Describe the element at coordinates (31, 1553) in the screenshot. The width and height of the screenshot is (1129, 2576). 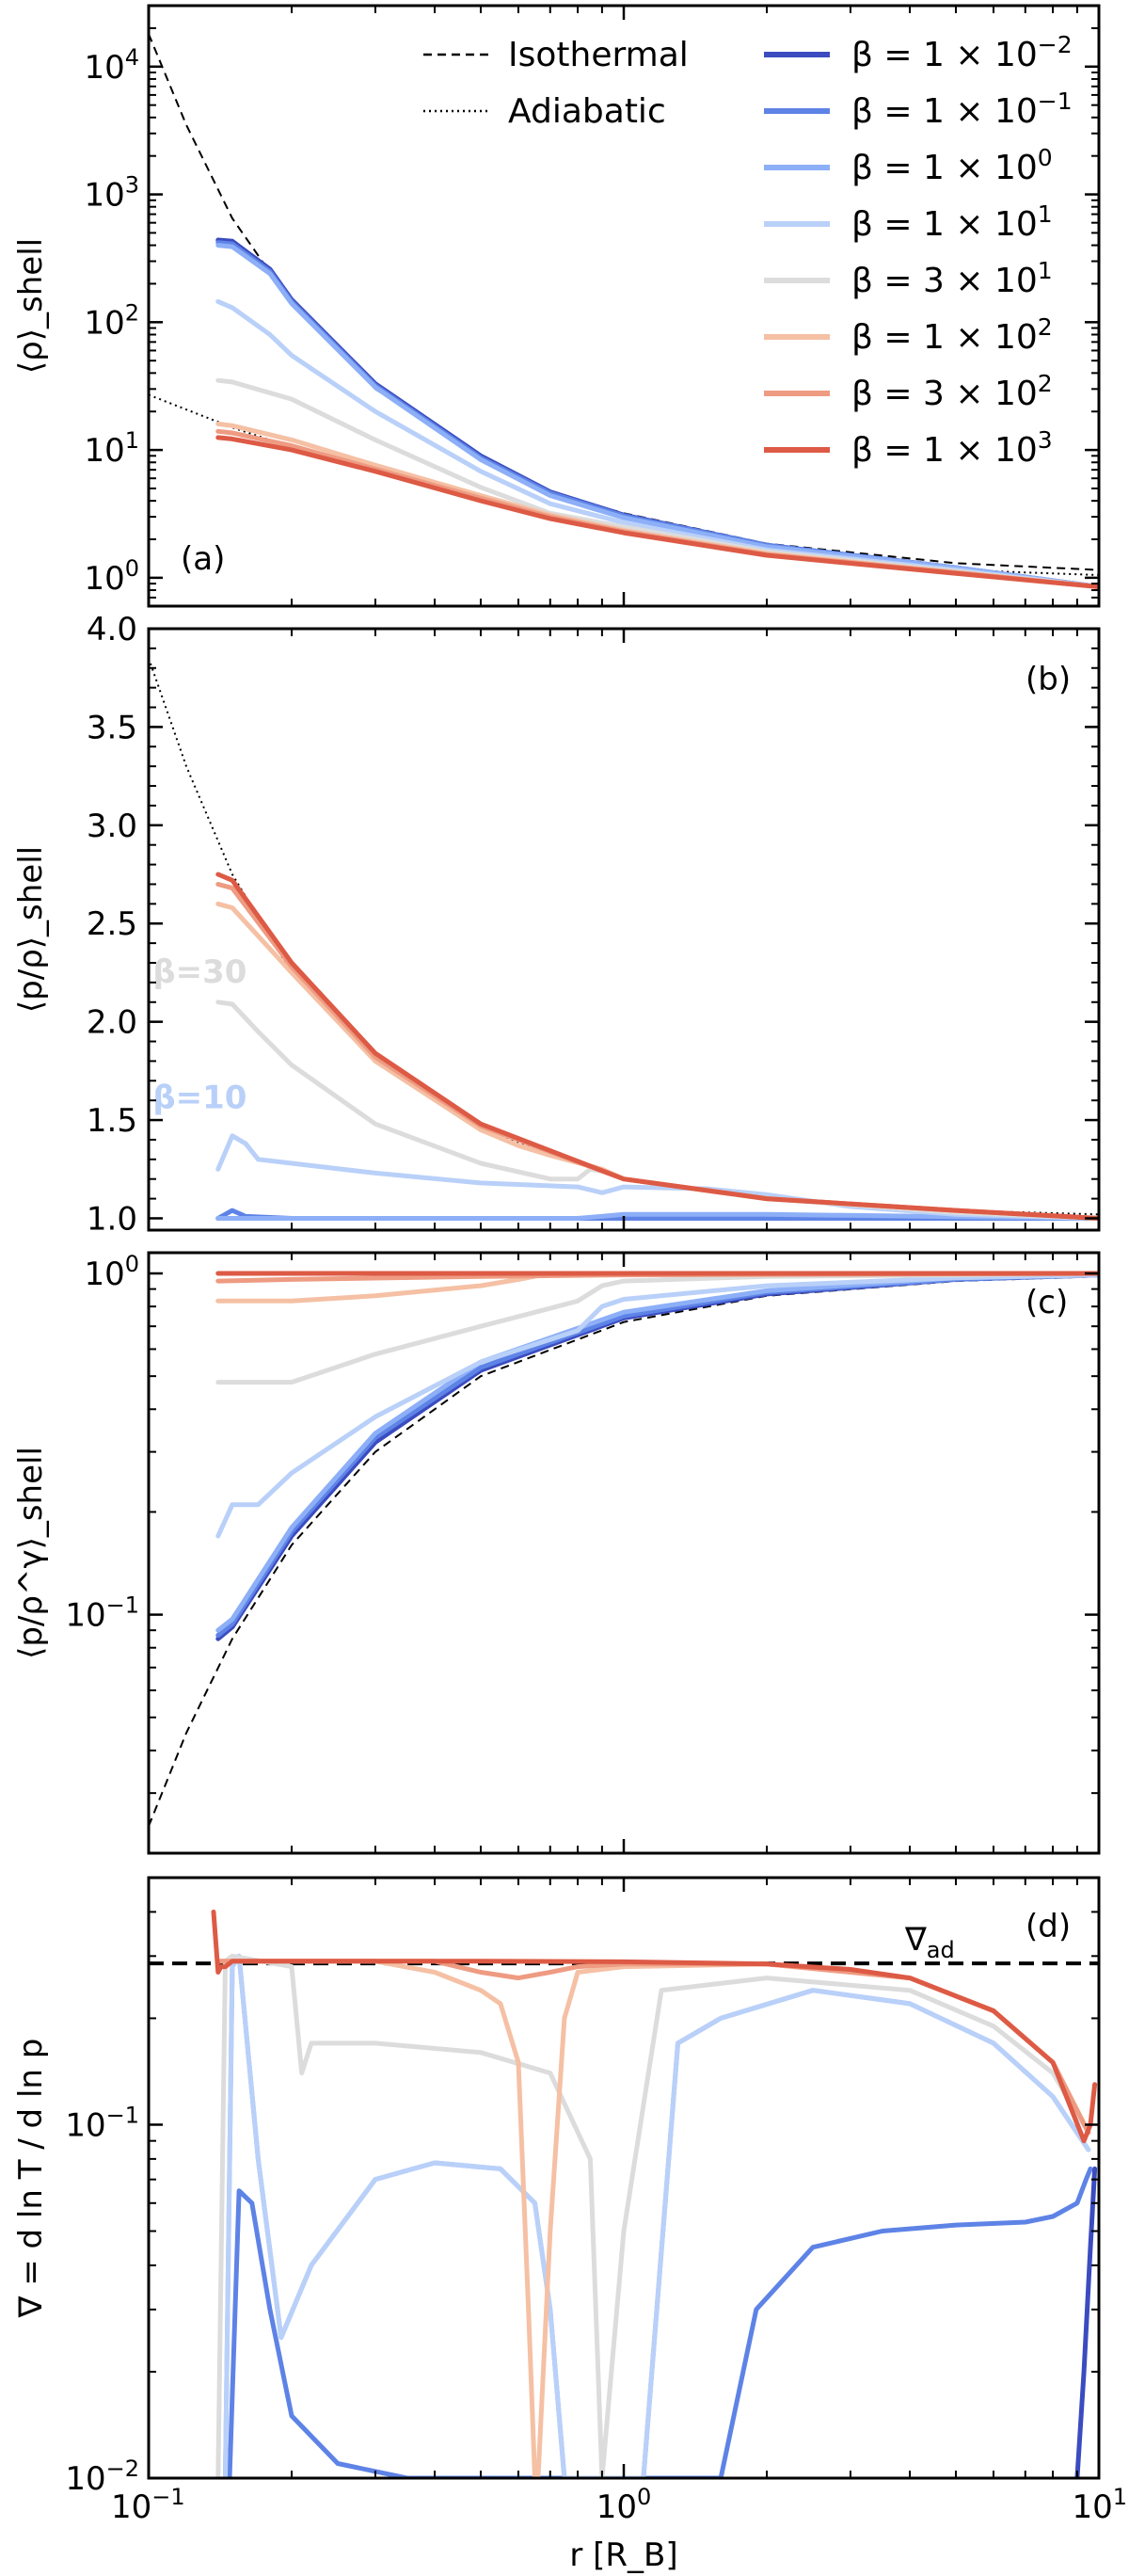
I see `y-axis-label: ⟨p/ρ^γ⟩_shell` at that location.